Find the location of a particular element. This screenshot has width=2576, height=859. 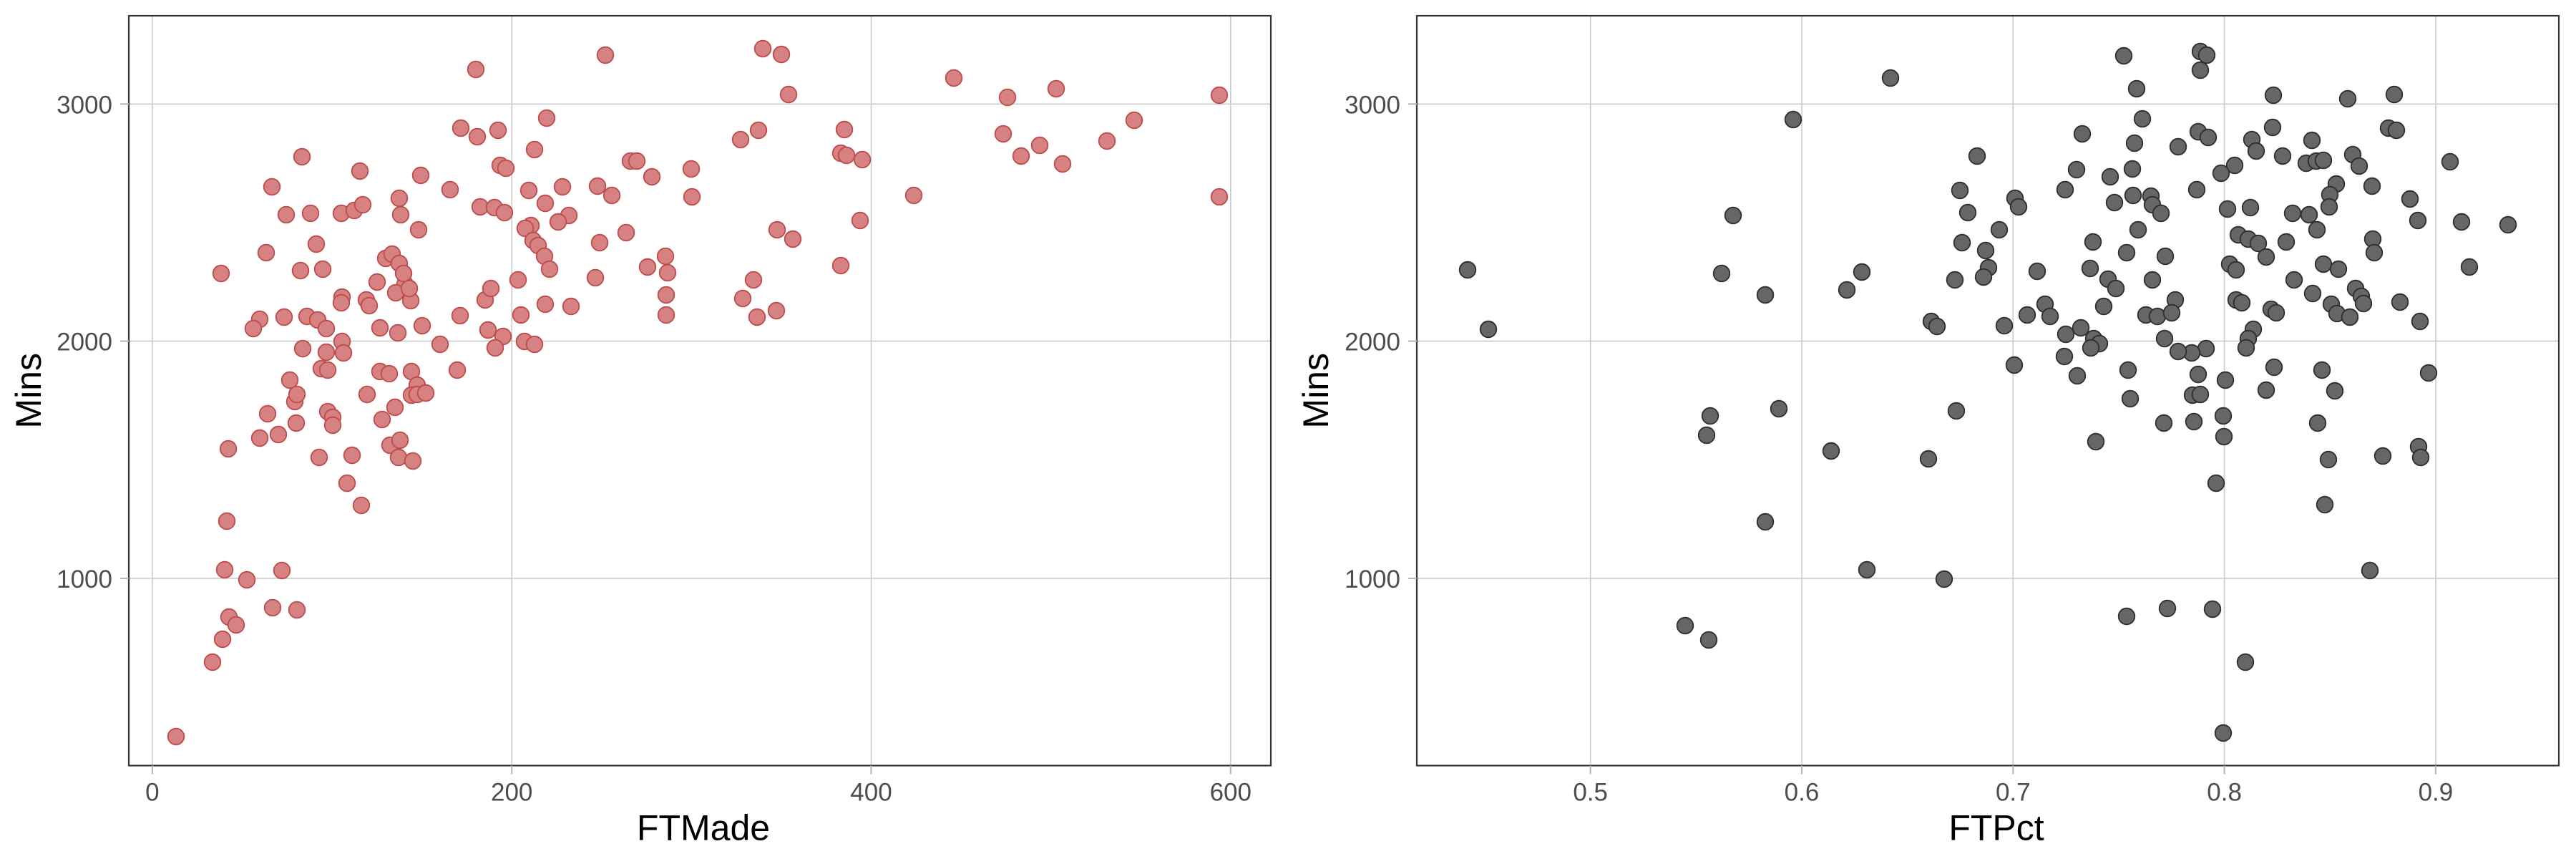

svg-text: 0 is located at coordinates (152, 793).